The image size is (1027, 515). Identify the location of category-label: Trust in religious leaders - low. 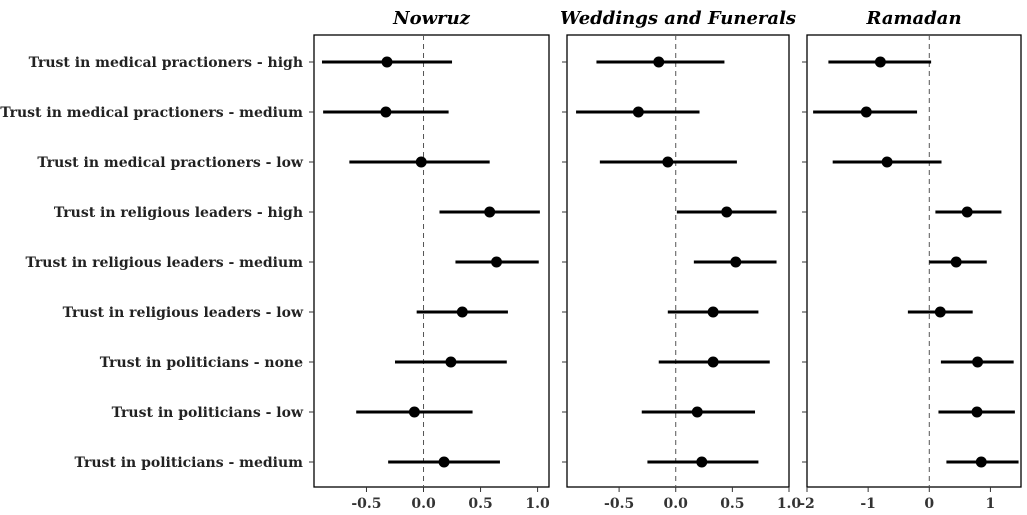
(183, 313).